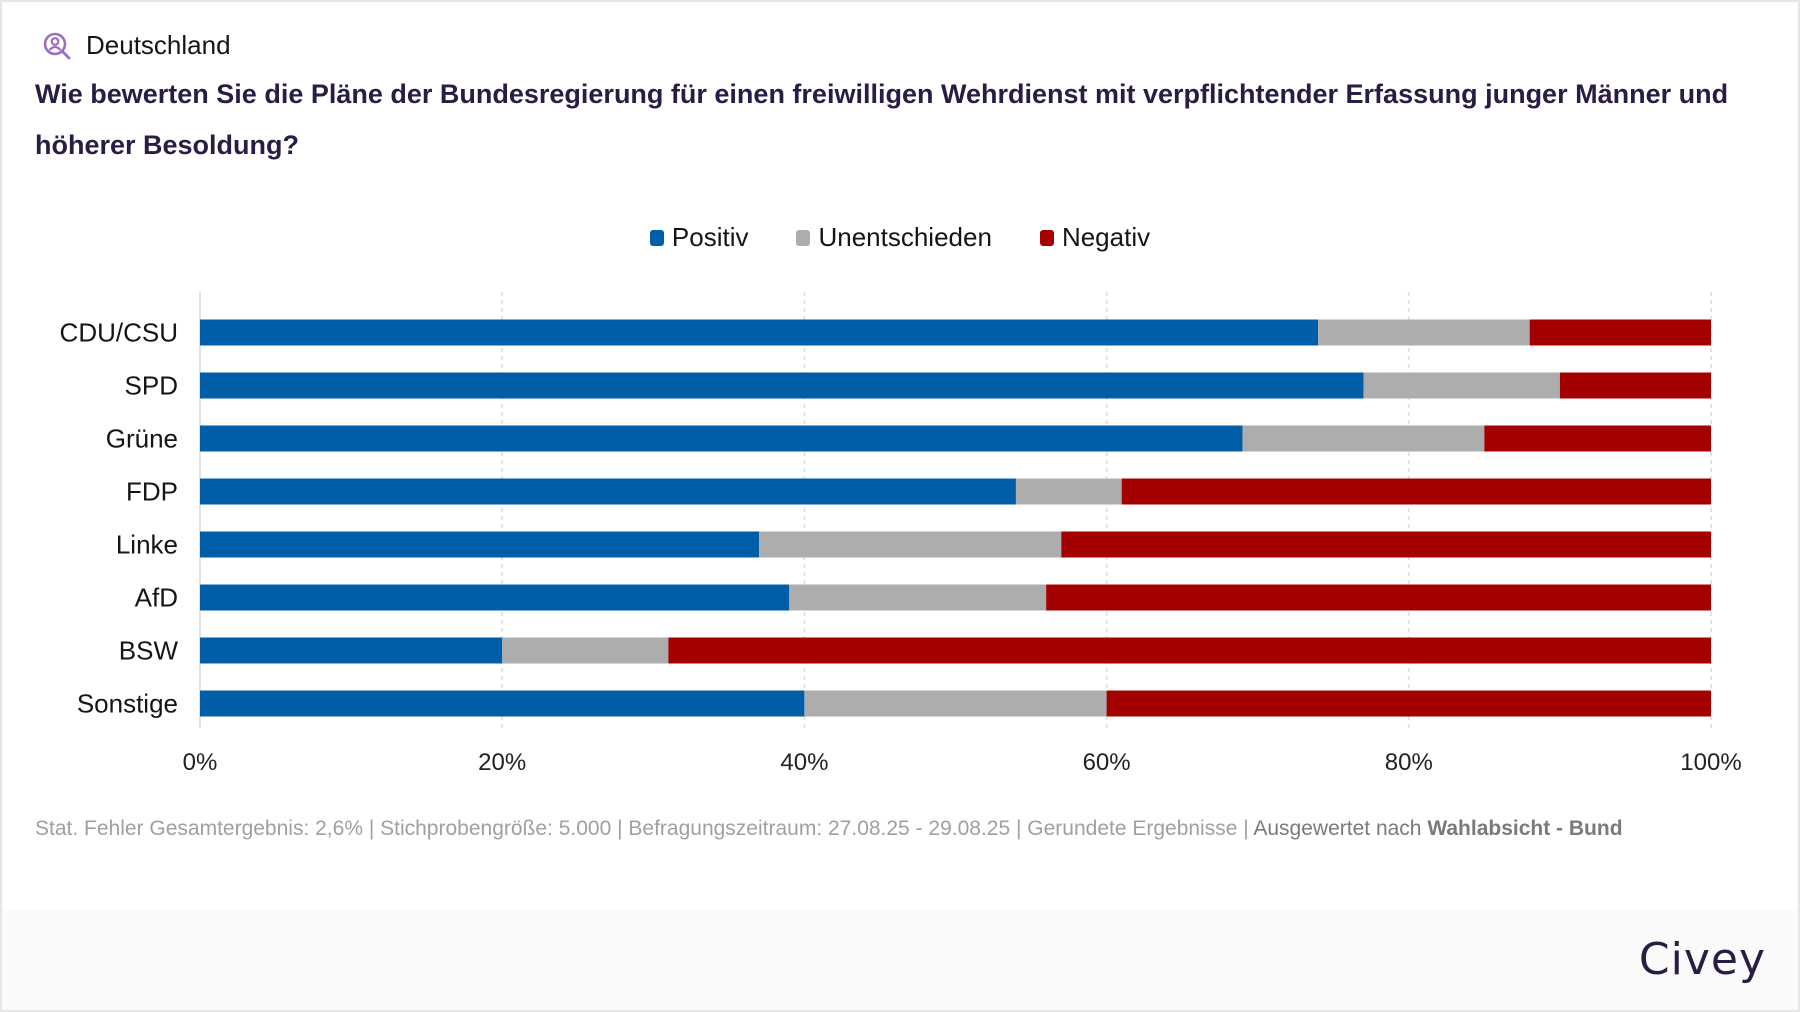 This screenshot has width=1800, height=1012. I want to click on category-label: SPD, so click(151, 386).